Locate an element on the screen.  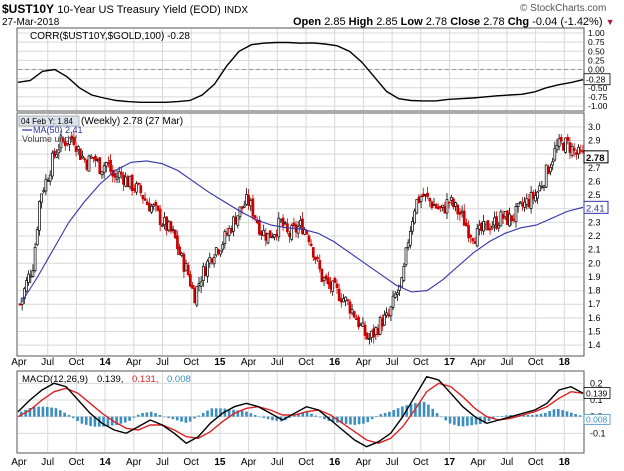
ma-value-label: 2.41 is located at coordinates (595, 208).